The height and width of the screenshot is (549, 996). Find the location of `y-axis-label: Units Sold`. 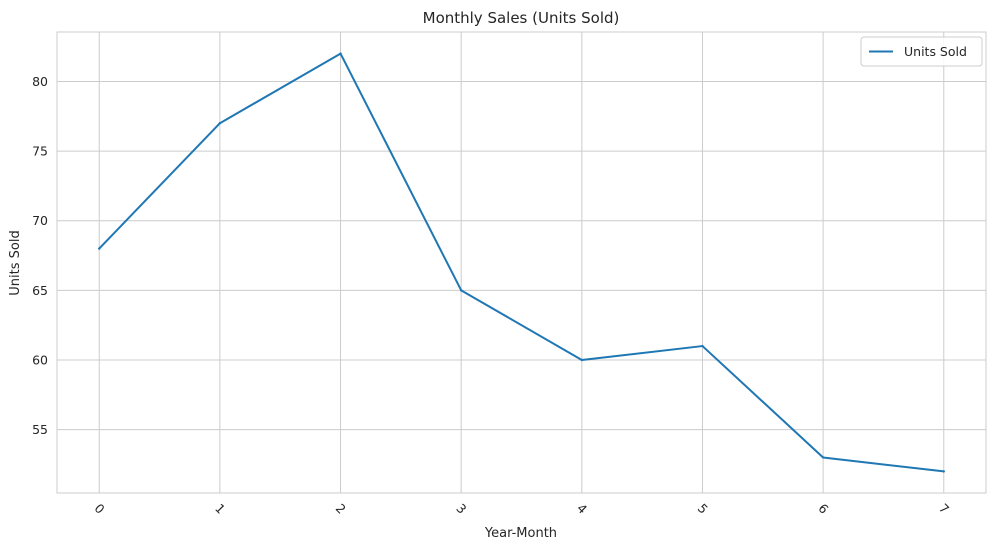

y-axis-label: Units Sold is located at coordinates (15, 262).